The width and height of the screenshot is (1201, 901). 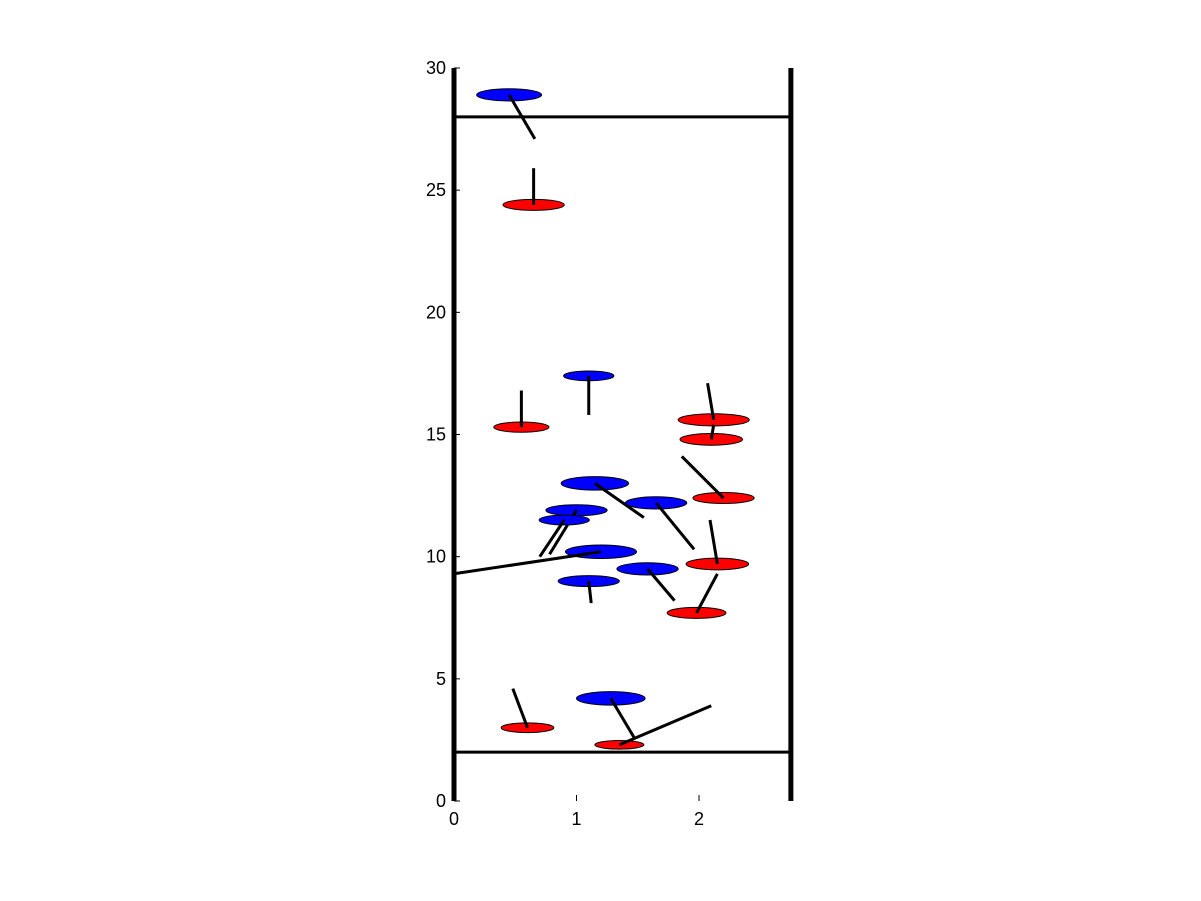 I want to click on y-tick-label: 20, so click(x=436, y=312).